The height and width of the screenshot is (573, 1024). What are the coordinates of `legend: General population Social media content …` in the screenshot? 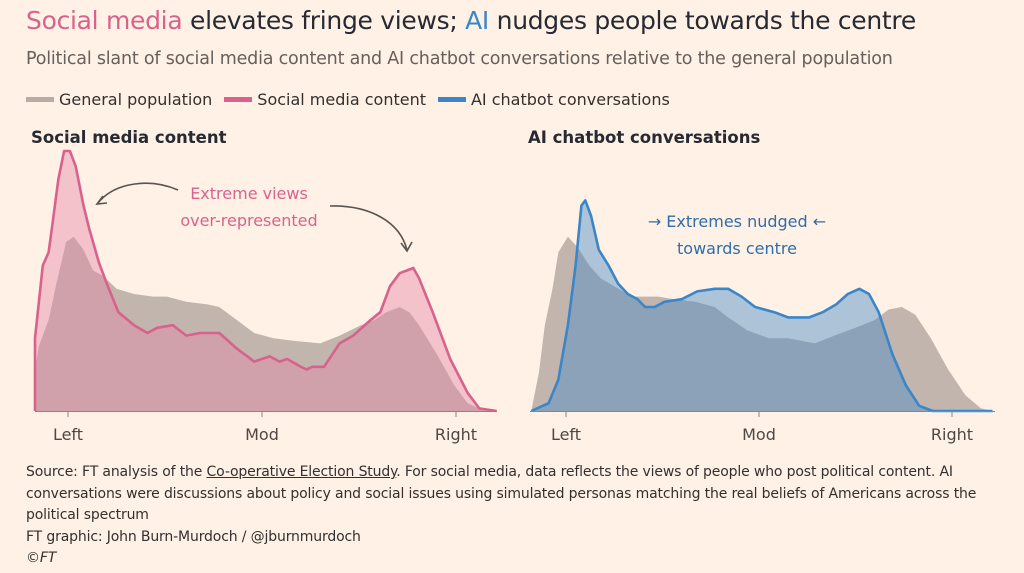 It's located at (348, 99).